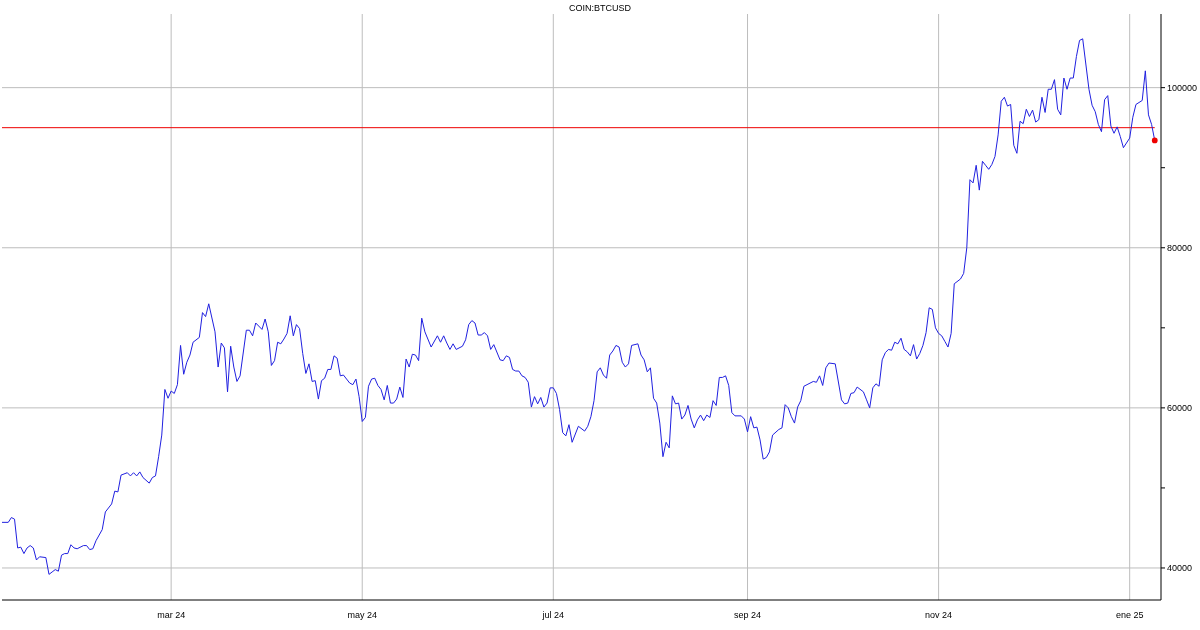 This screenshot has height=630, width=1200. I want to click on chart-title: COIN:BTCUSD, so click(600, 8).